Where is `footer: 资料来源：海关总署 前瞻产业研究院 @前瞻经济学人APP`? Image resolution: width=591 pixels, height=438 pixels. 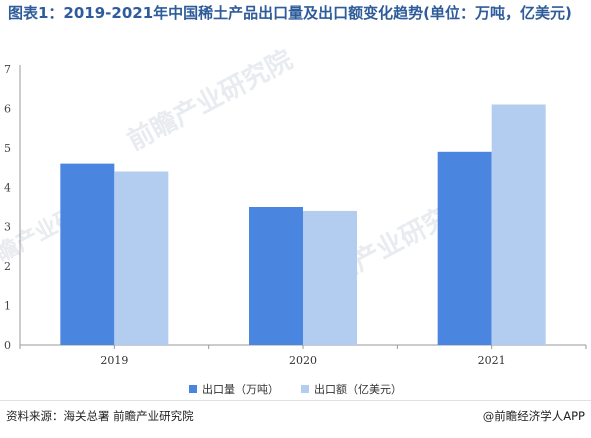 footer: 资料来源：海关总署 前瞻产业研究院 @前瞻经济学人APP is located at coordinates (295, 415).